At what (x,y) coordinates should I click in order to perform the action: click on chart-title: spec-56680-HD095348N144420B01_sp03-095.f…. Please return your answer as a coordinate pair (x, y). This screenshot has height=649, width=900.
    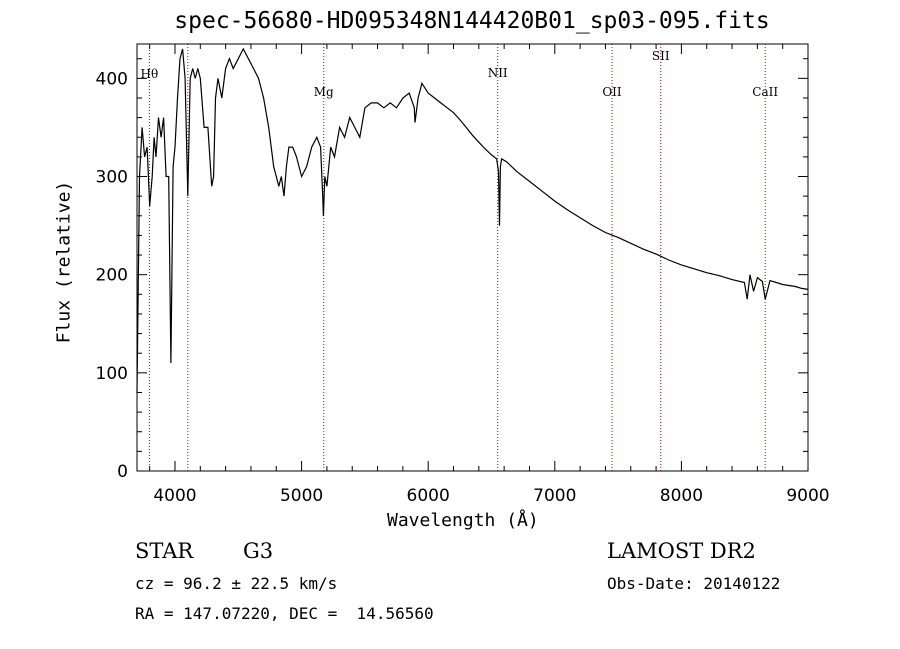
    Looking at the image, I should click on (472, 21).